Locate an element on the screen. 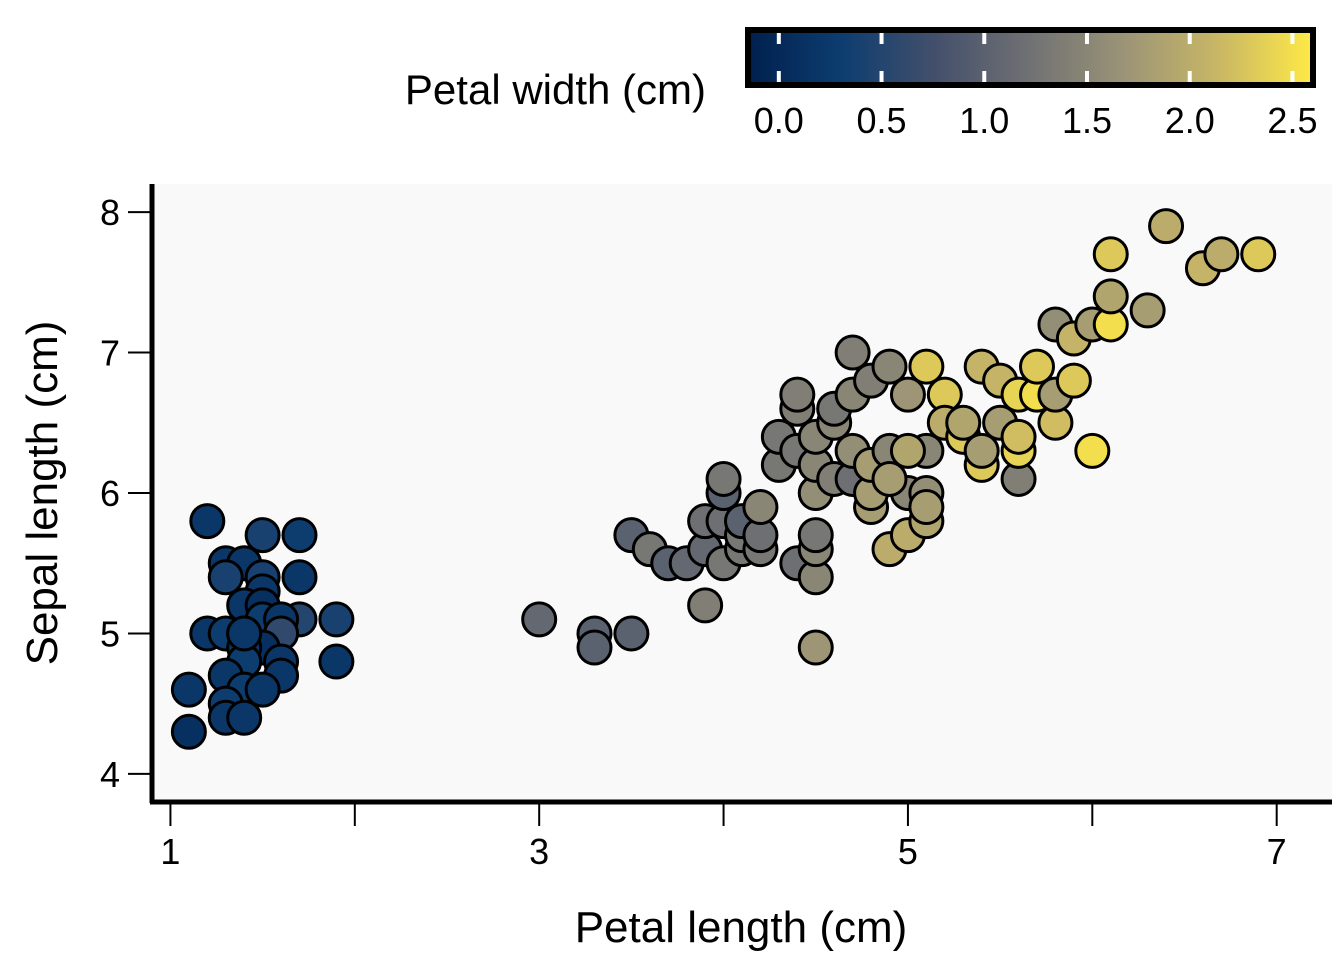  x-tick-label: 5 is located at coordinates (908, 851).